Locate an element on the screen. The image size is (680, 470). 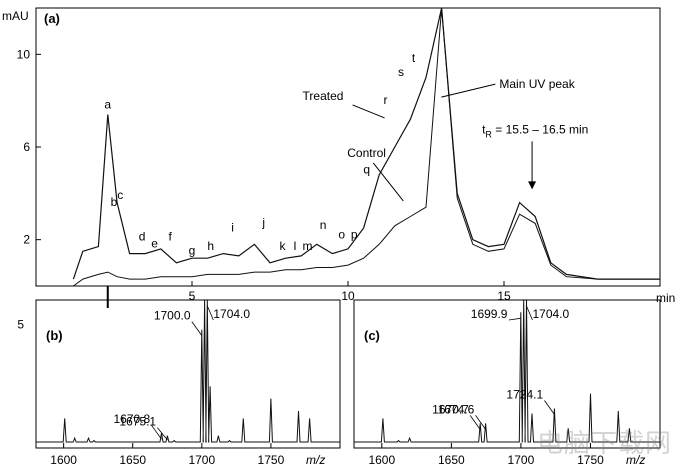
peak-label-s: s is located at coordinates (401, 72).